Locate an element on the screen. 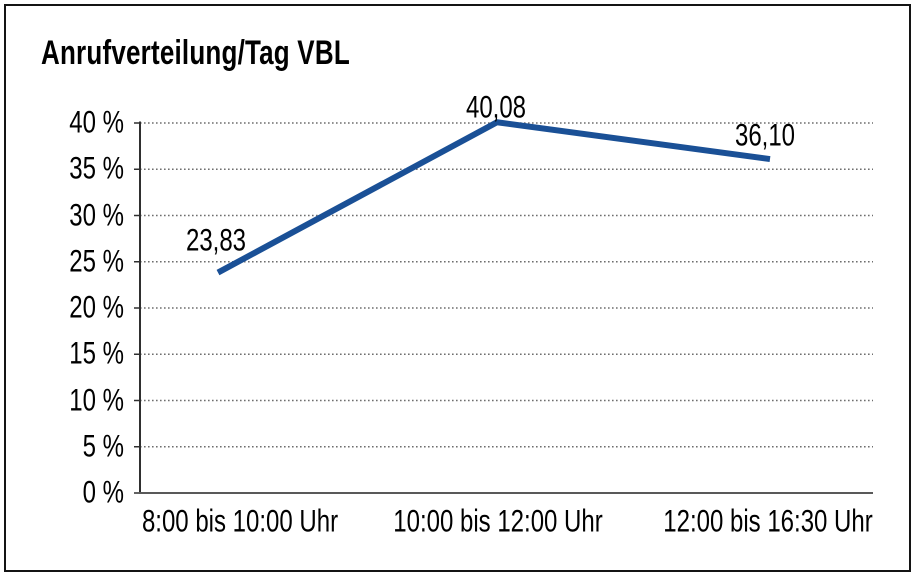 This screenshot has height=576, width=915. chart-title: Anrufverteilung/Tag VBL is located at coordinates (195, 52).